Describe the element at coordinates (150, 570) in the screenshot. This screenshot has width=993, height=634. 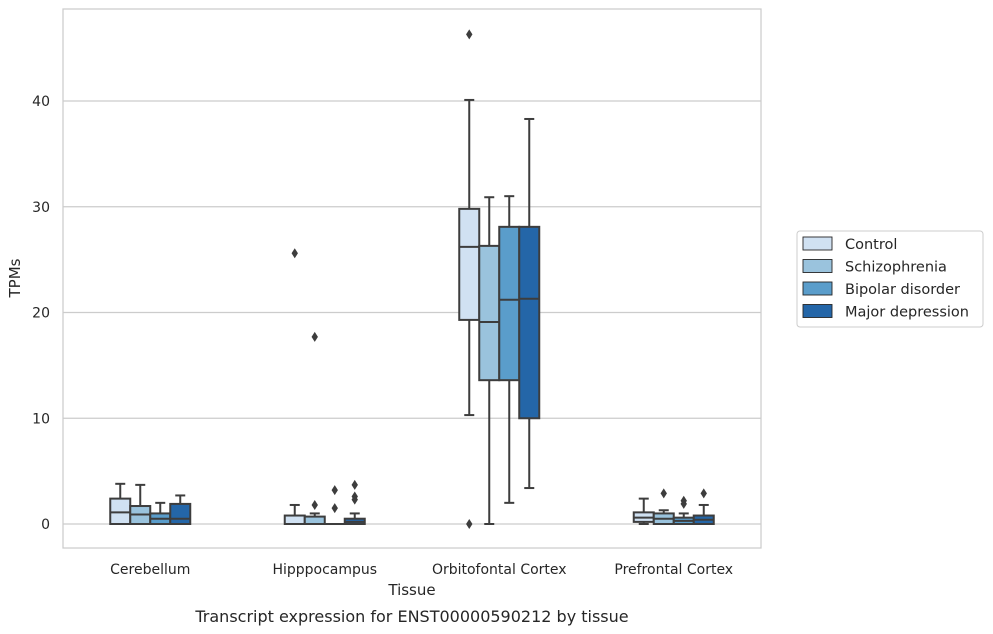
I see `x-tick-label: Cerebellum` at that location.